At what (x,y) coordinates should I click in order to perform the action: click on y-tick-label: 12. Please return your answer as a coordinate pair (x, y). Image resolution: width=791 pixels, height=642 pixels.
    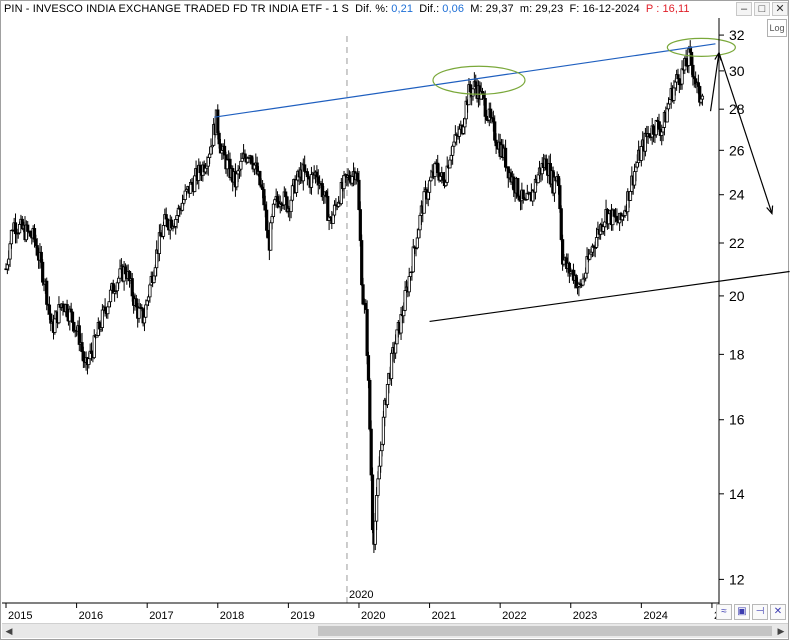
    Looking at the image, I should click on (737, 579).